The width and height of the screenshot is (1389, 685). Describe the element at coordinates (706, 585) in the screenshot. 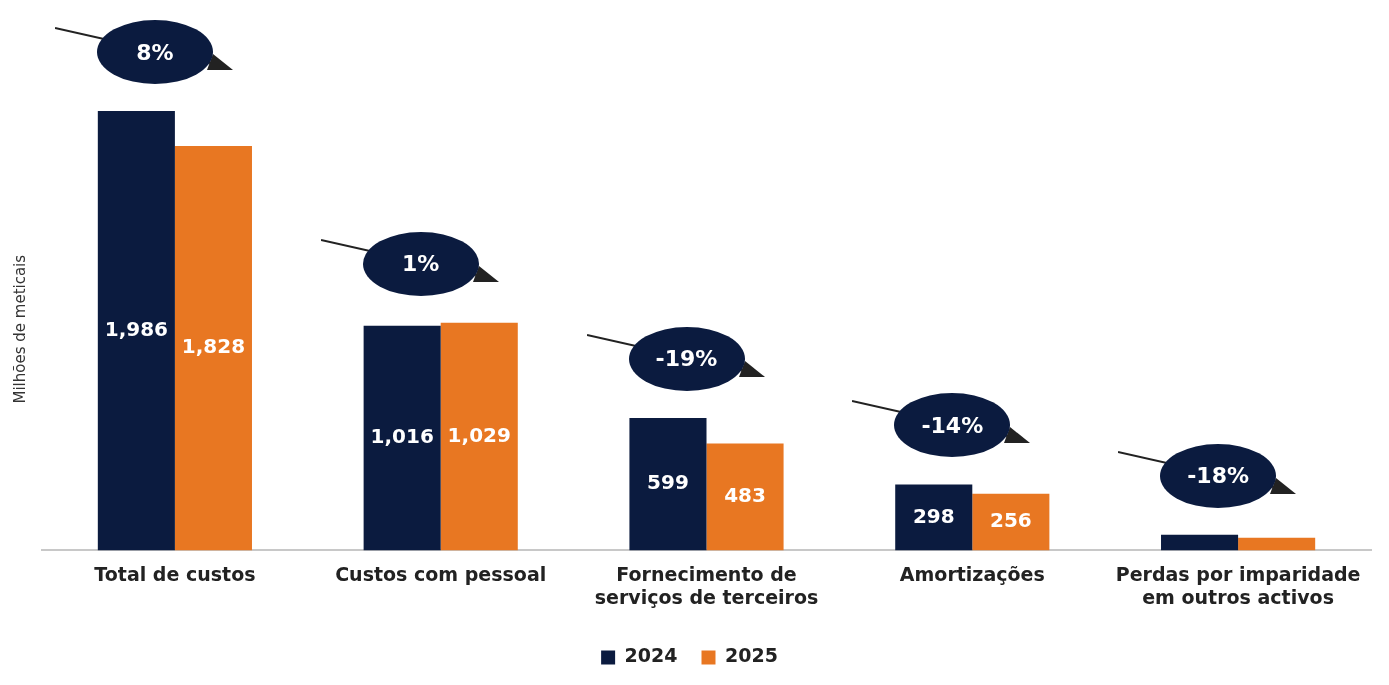

I see `x-tick-label: Fornecimento de serviços de terceiros` at that location.